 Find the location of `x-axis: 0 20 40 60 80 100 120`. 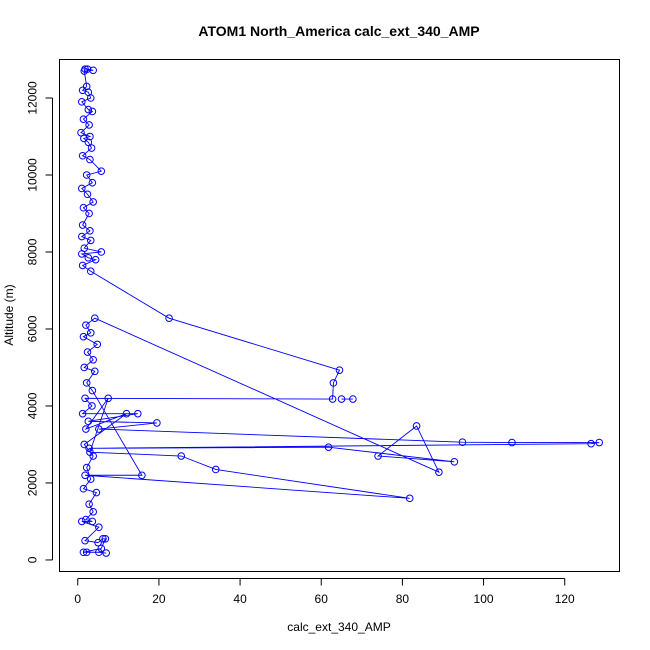

x-axis: 0 20 40 60 80 100 120 is located at coordinates (324, 592).